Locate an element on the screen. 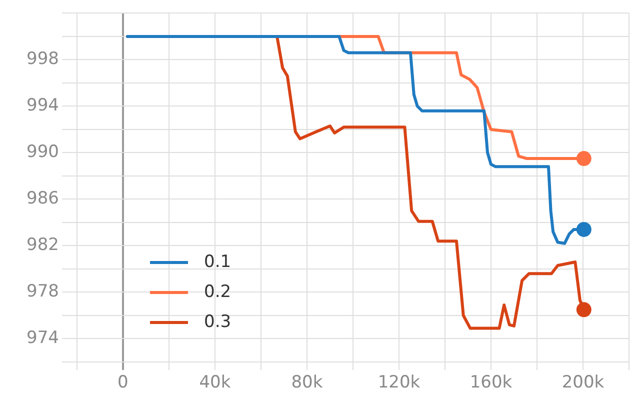 The width and height of the screenshot is (638, 408). legend-label: 0.1 is located at coordinates (218, 262).